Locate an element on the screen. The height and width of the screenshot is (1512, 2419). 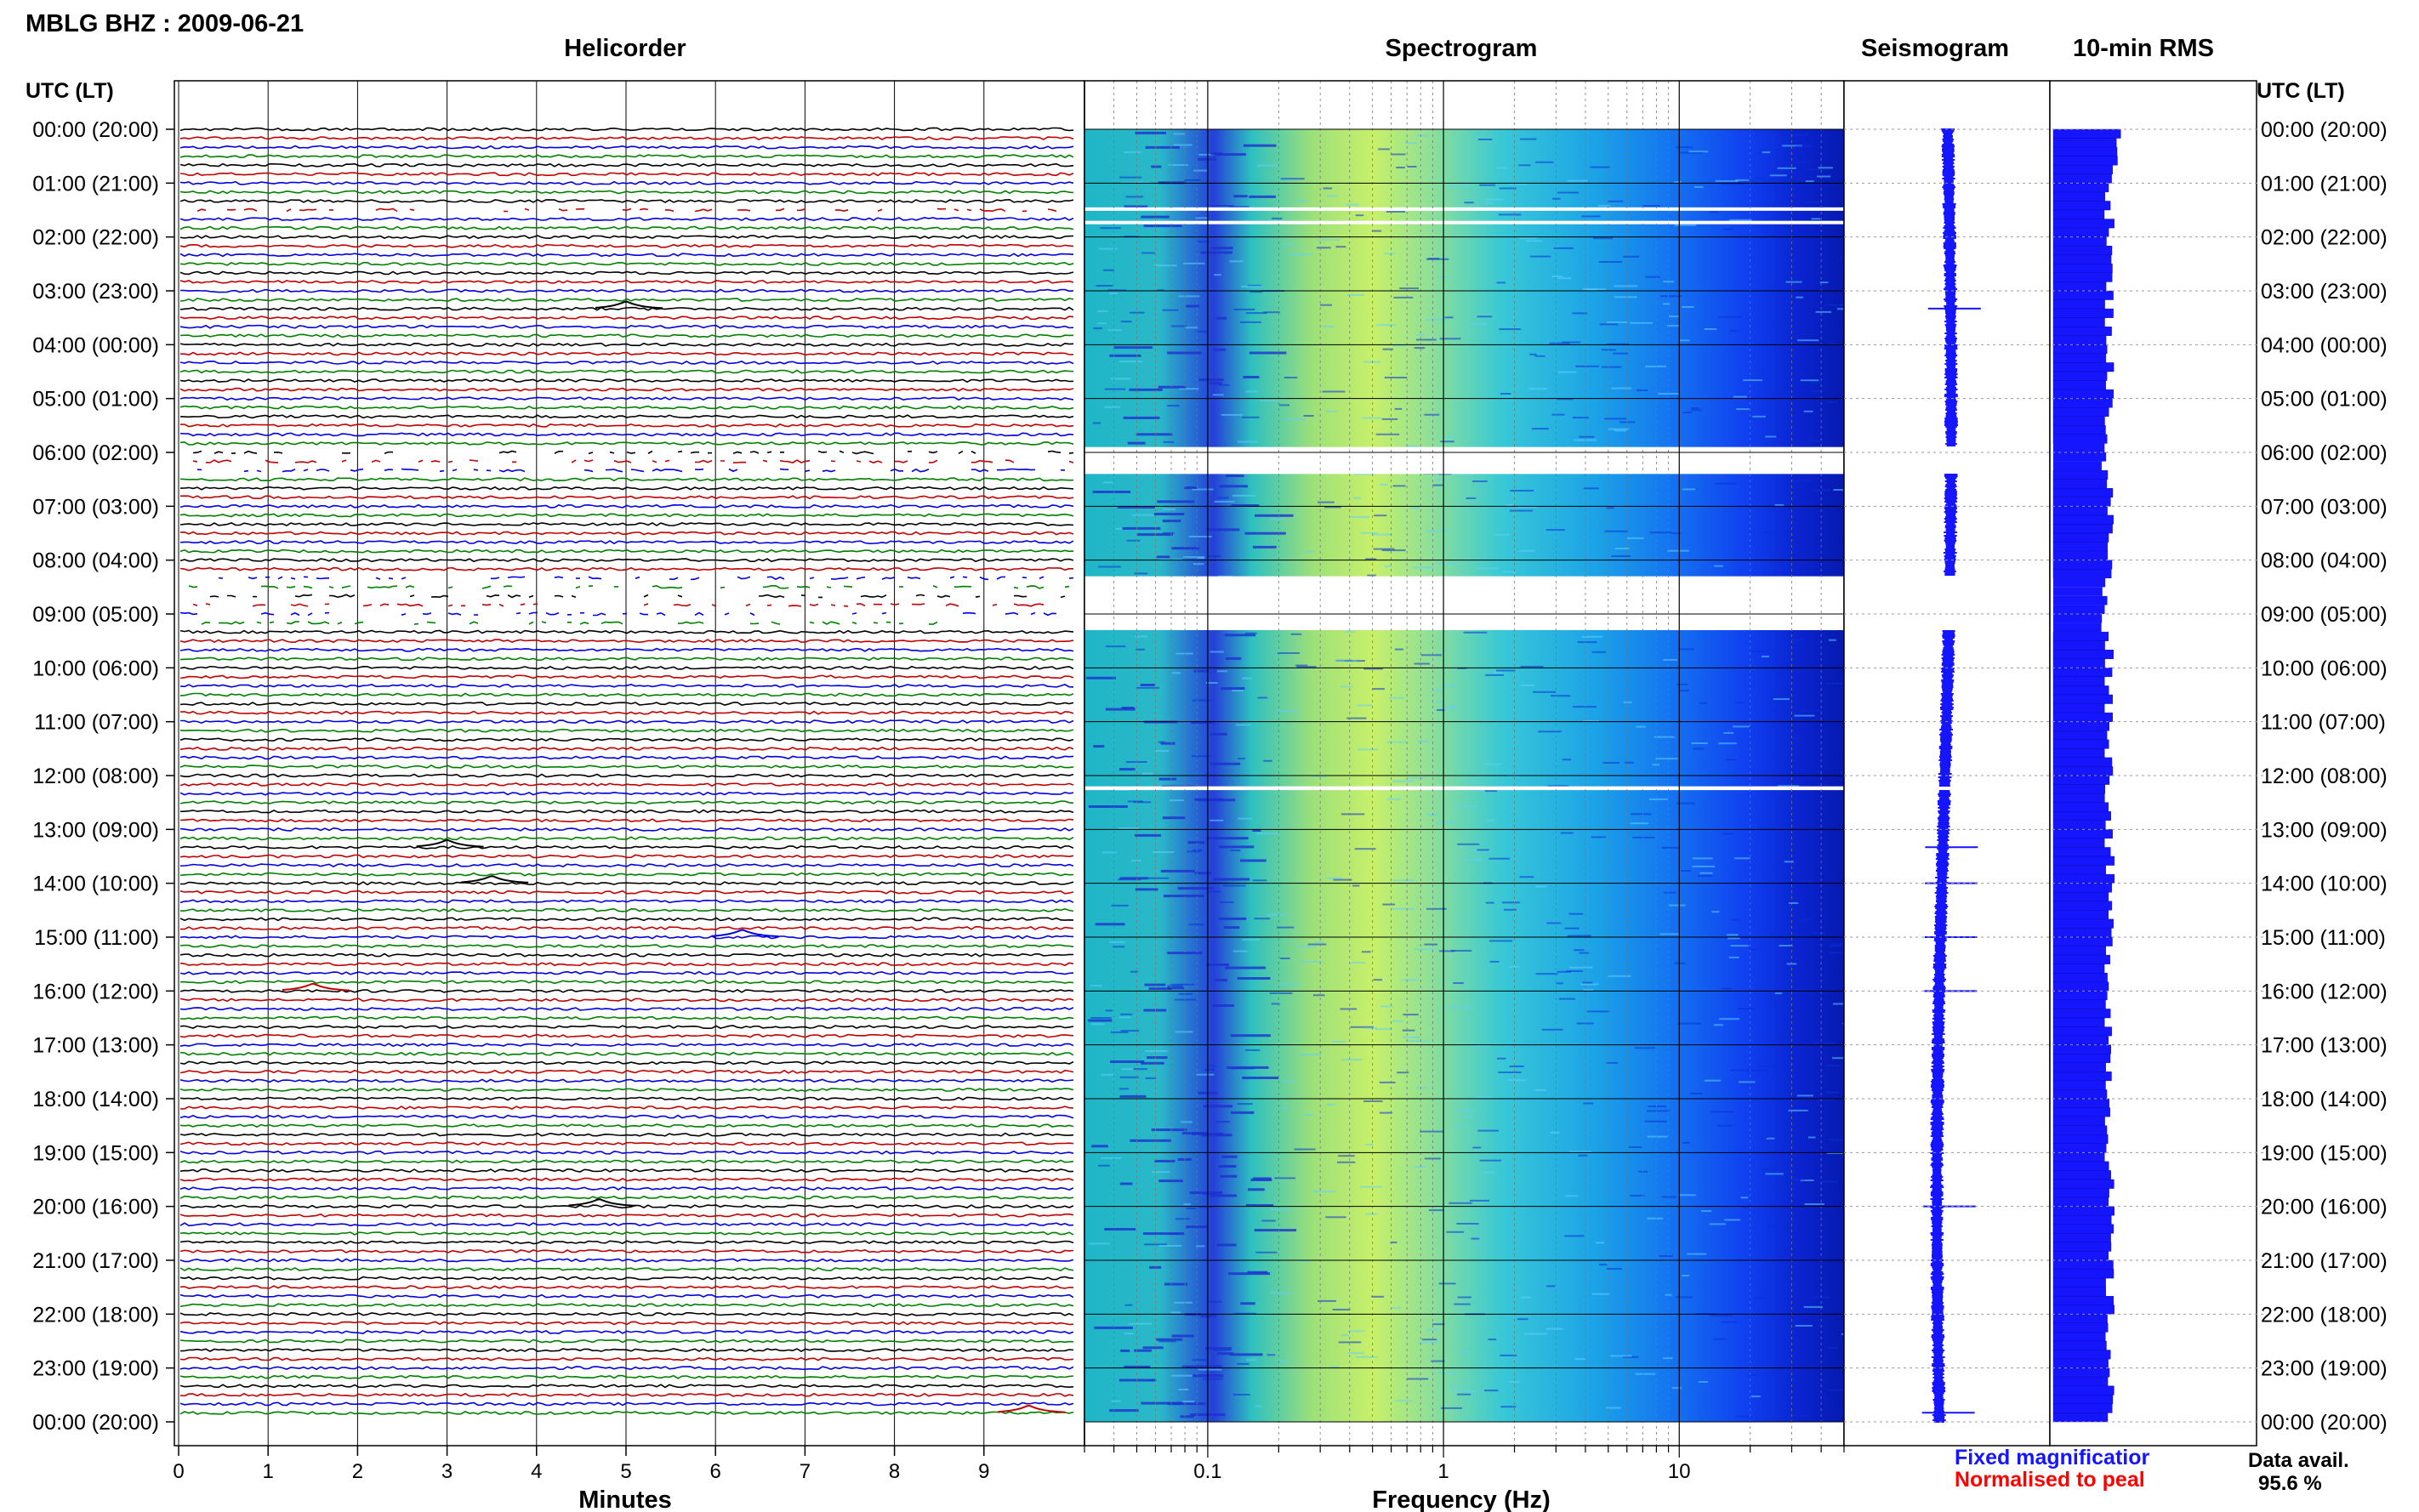
minute-tick-label: 1 is located at coordinates (268, 1471).